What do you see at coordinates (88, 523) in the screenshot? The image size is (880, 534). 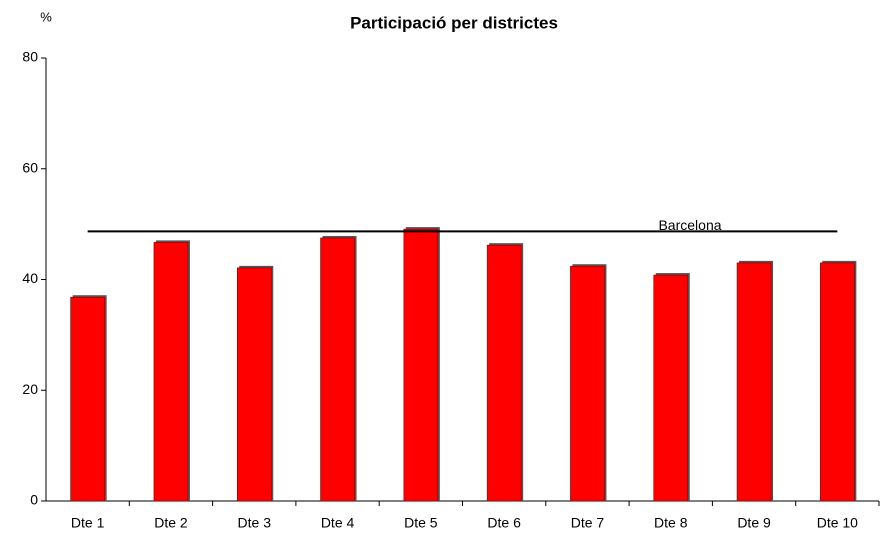 I see `x-tick-label: Dte 1` at bounding box center [88, 523].